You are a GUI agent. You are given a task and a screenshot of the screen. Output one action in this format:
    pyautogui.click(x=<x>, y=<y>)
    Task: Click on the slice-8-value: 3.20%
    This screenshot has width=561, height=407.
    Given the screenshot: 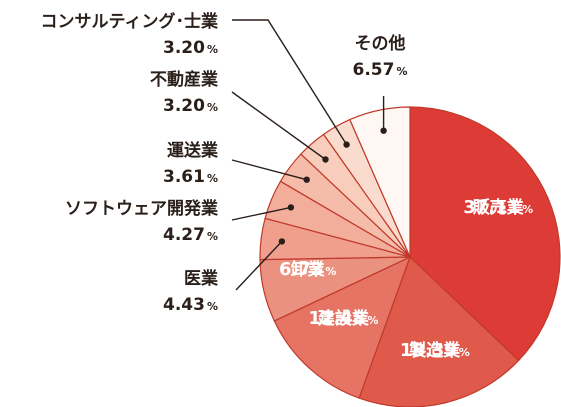 What is the action you would take?
    pyautogui.click(x=190, y=48)
    